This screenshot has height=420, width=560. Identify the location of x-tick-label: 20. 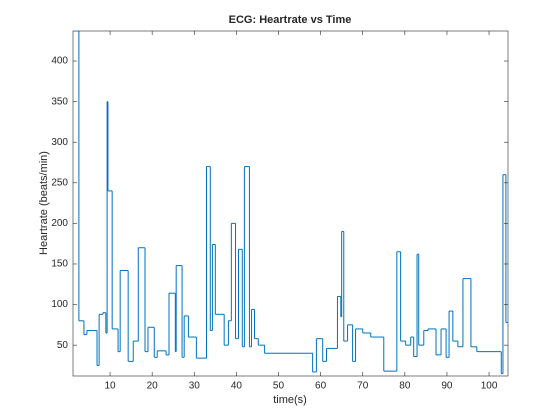
(153, 386).